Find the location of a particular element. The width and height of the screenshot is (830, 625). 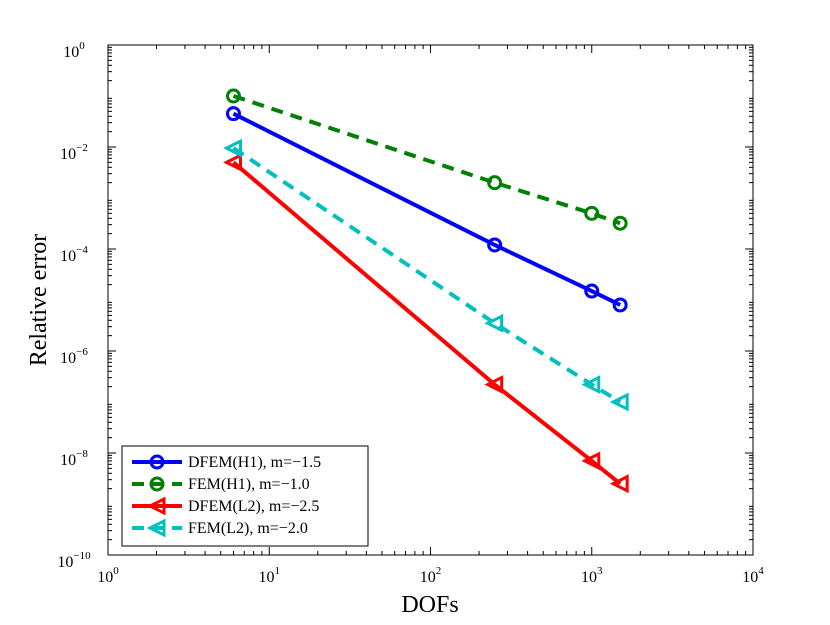

y-tick-exponent: −4 is located at coordinates (82, 250).